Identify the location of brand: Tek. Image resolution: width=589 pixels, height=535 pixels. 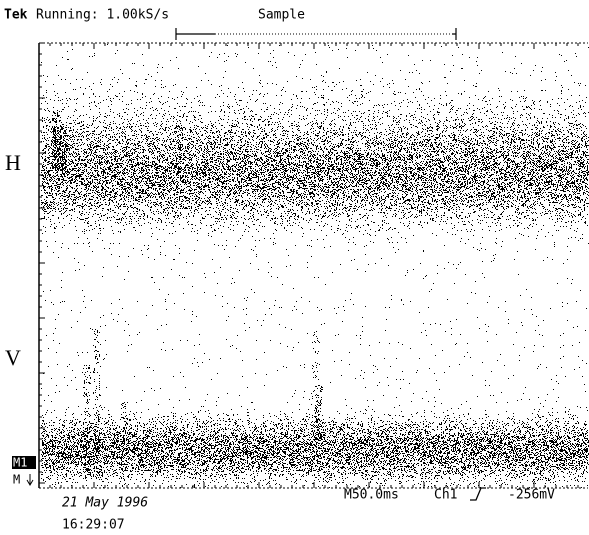
(16, 15).